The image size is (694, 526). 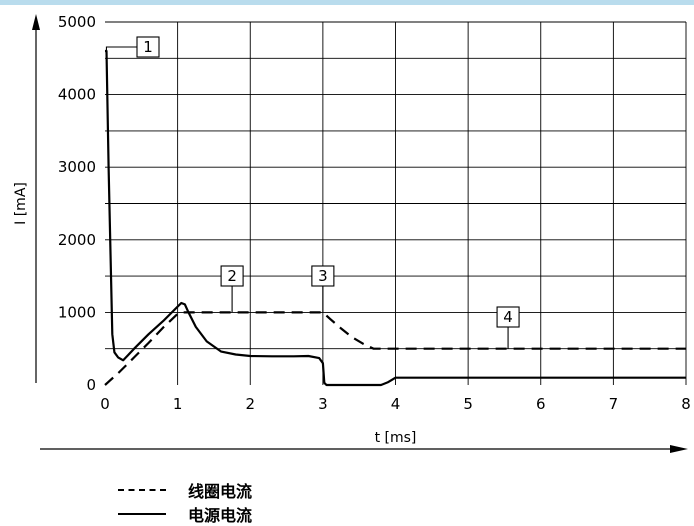 What do you see at coordinates (347, 2) in the screenshot?
I see `top-accent-bar` at bounding box center [347, 2].